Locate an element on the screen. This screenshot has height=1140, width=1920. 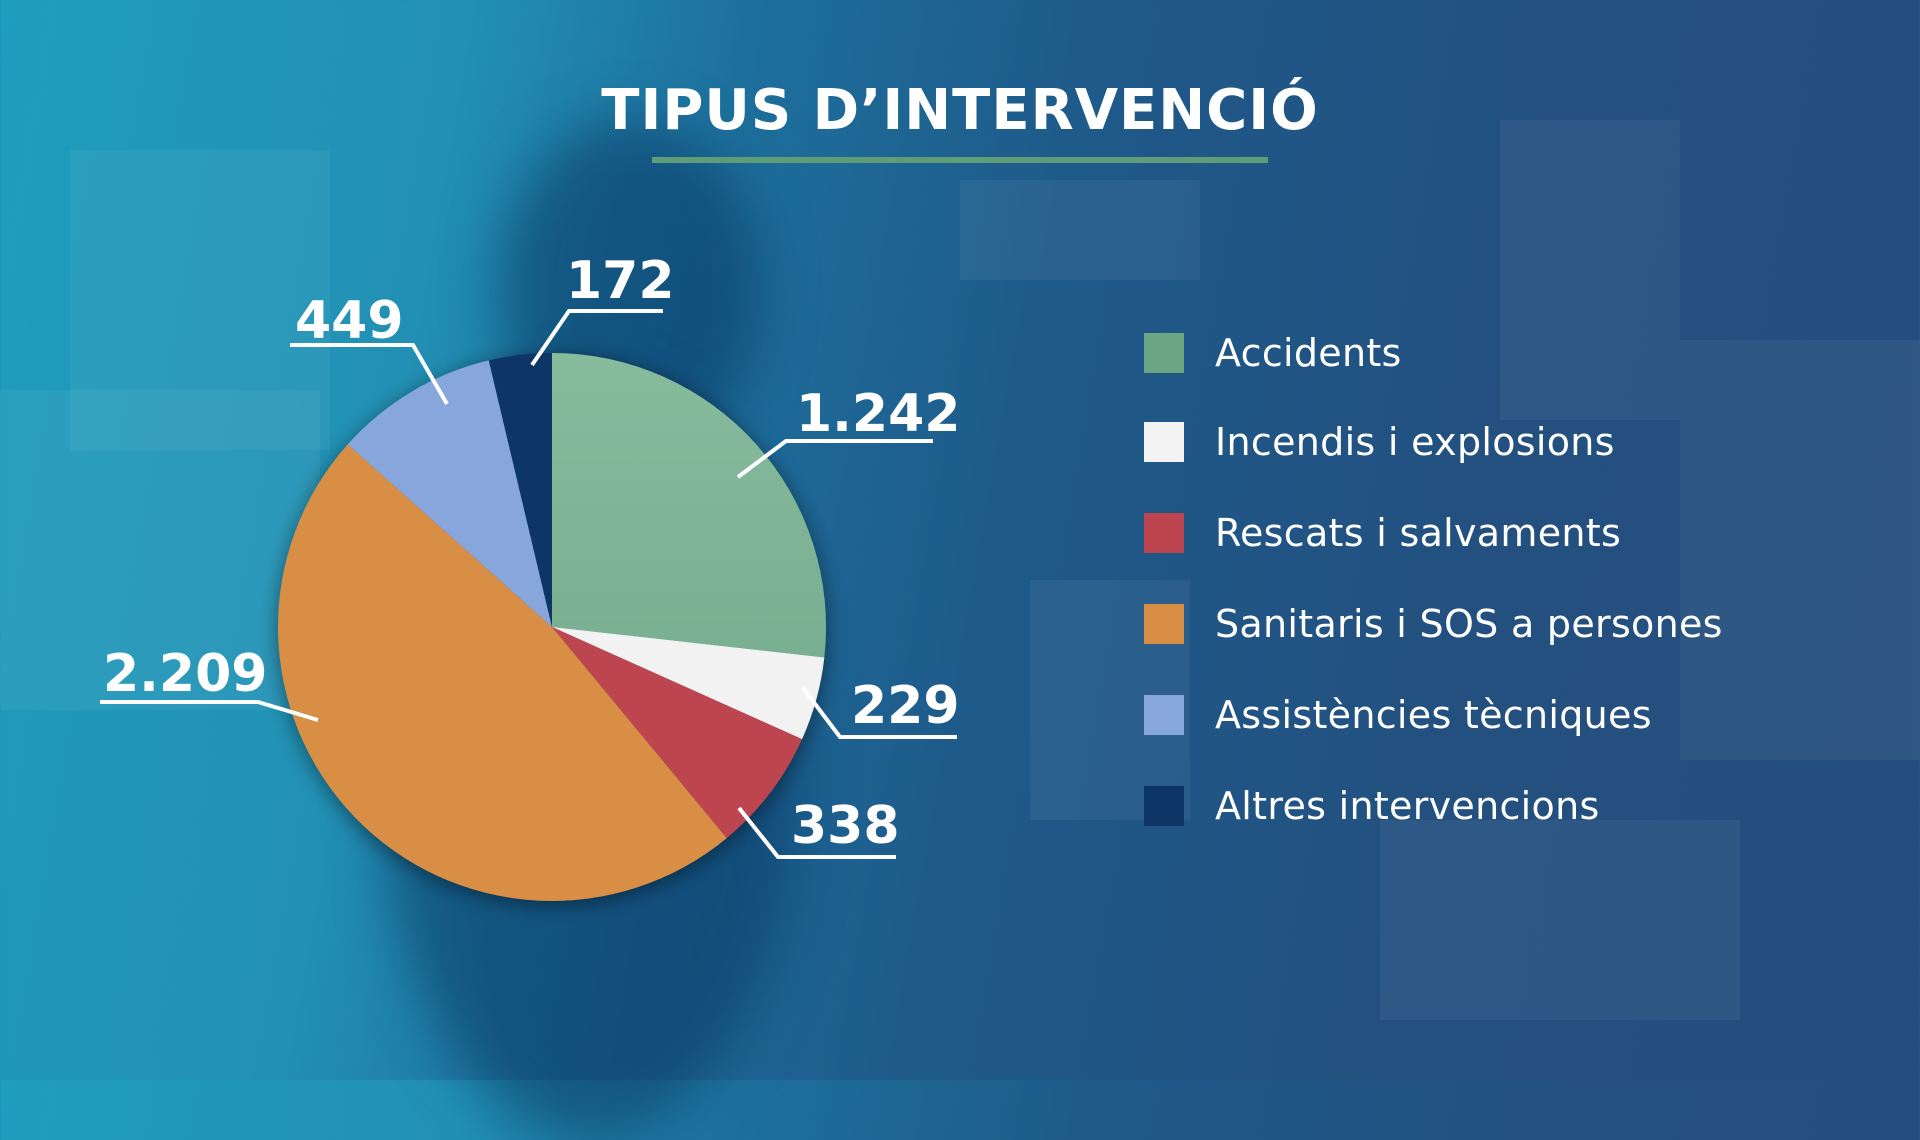
data-label-rescats: 338 is located at coordinates (845, 826).